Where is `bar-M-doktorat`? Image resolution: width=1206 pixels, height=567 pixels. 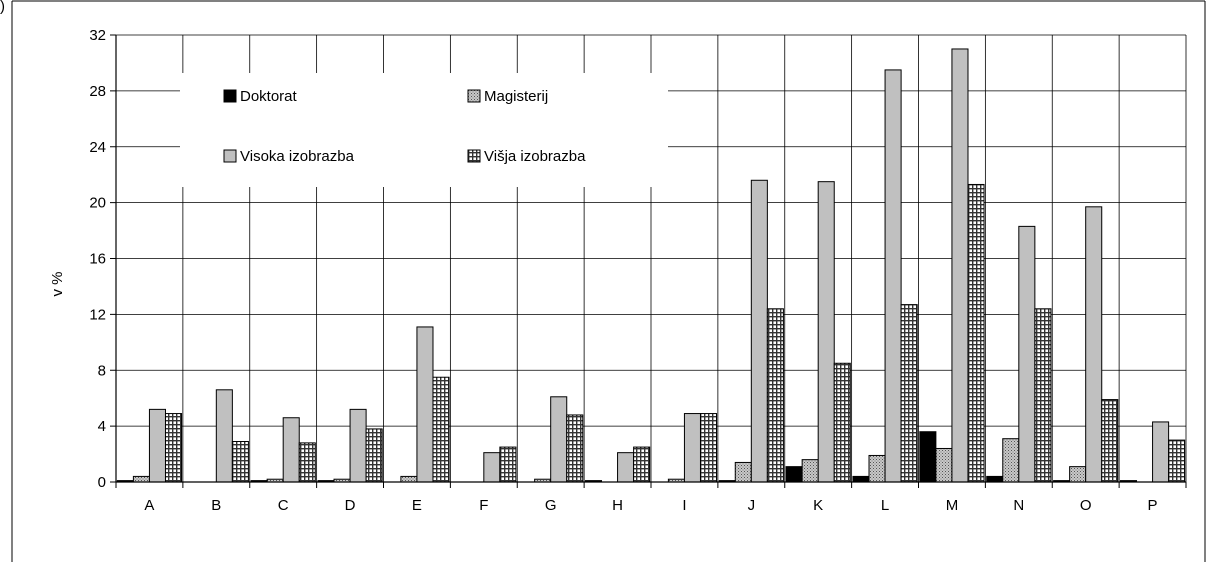 bar-M-doktorat is located at coordinates (928, 457).